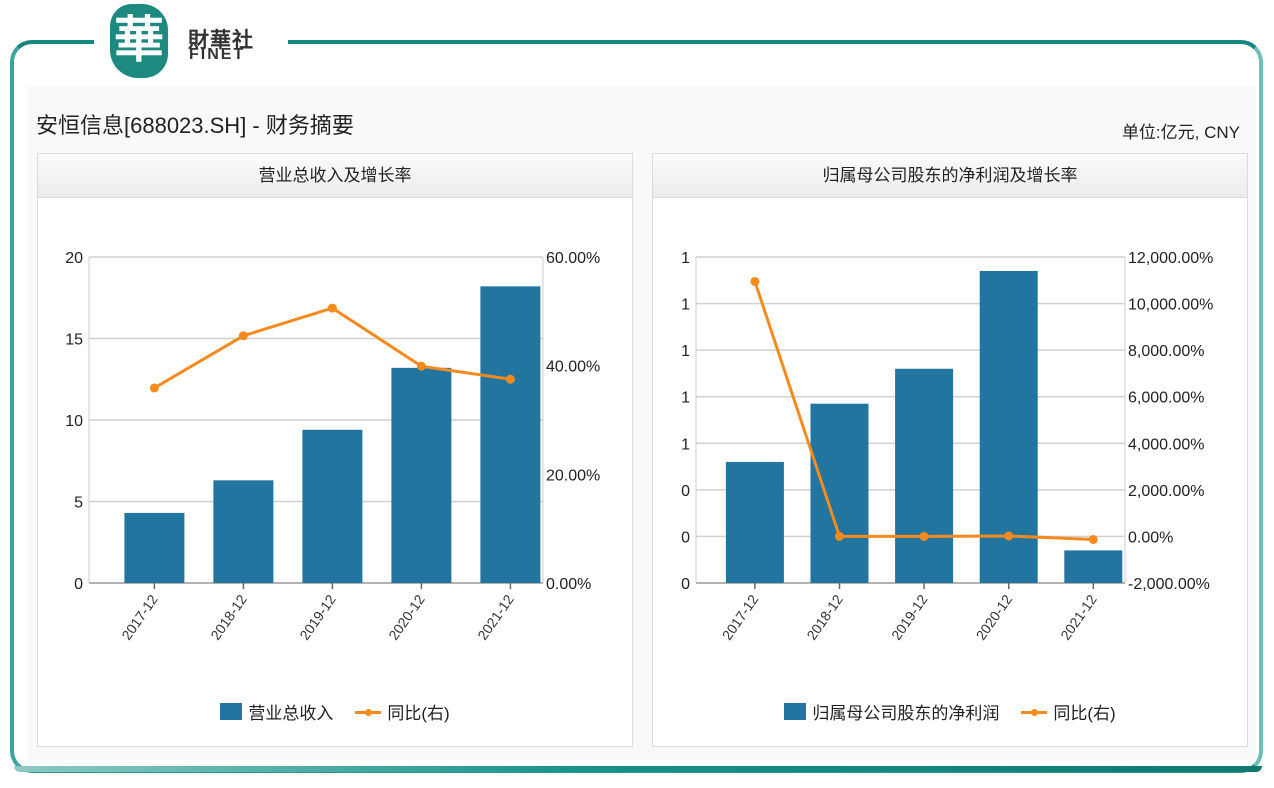  What do you see at coordinates (906, 713) in the screenshot?
I see `bar-legend-label: 归属母公司股东的净利润` at bounding box center [906, 713].